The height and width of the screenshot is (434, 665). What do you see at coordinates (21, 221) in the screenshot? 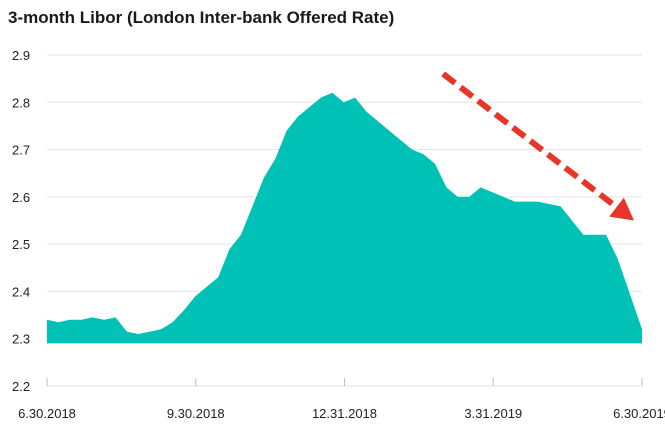
I see `y-axis-ticks: 2.2 2.3 2.4 2.5 2.6 2.7 2.8 2.9` at bounding box center [21, 221].